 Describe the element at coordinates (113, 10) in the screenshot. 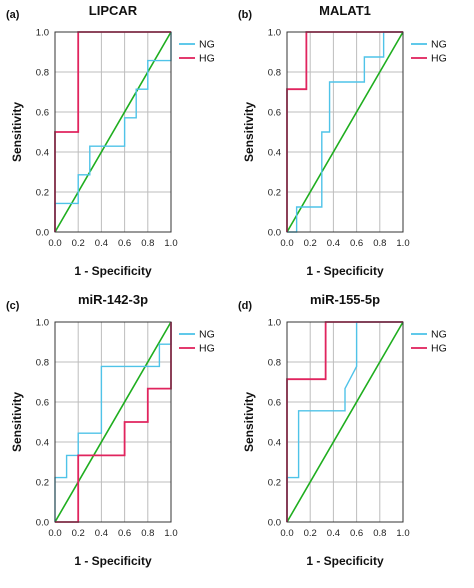

I see `chart-title: LIPCAR` at that location.